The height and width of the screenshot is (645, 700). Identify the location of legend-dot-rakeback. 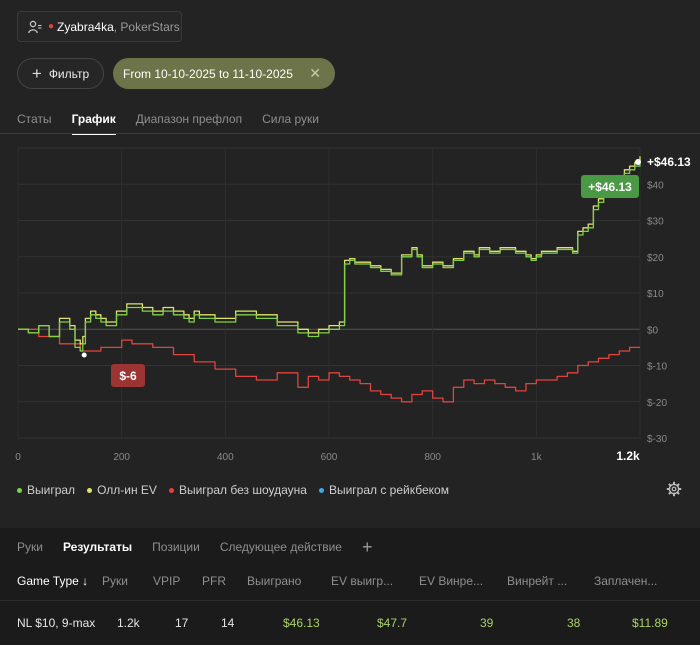
(321, 490).